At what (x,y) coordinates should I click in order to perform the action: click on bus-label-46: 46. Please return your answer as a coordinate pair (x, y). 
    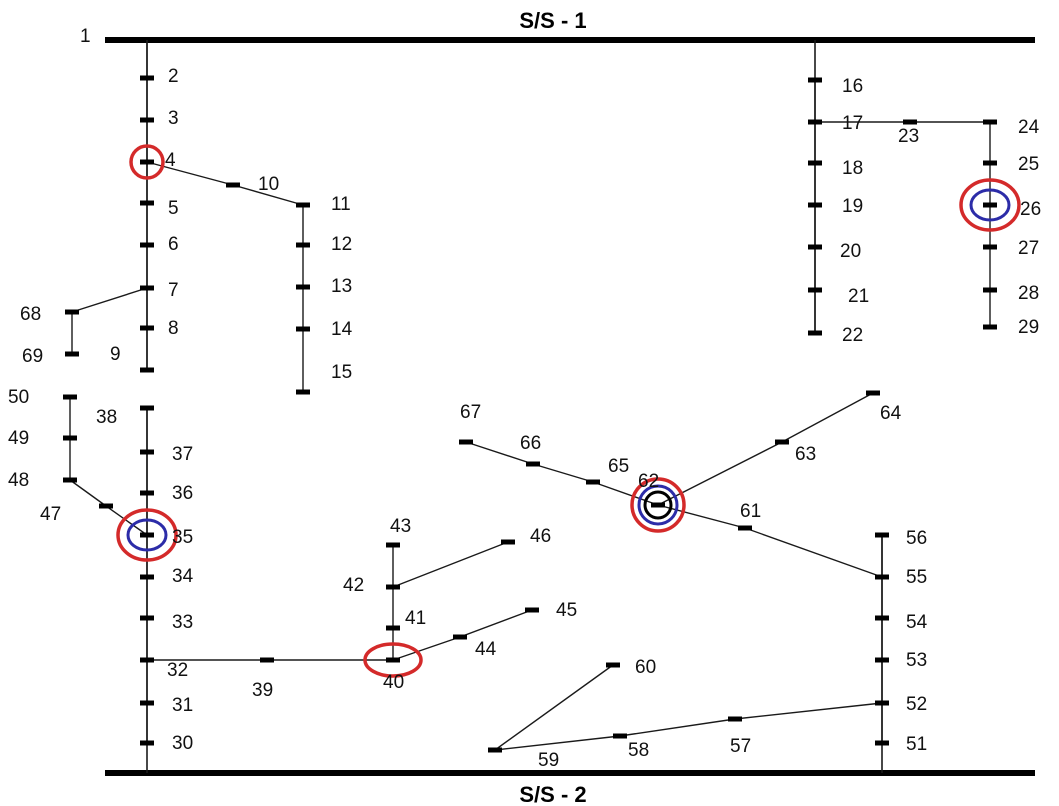
    Looking at the image, I should click on (540, 536).